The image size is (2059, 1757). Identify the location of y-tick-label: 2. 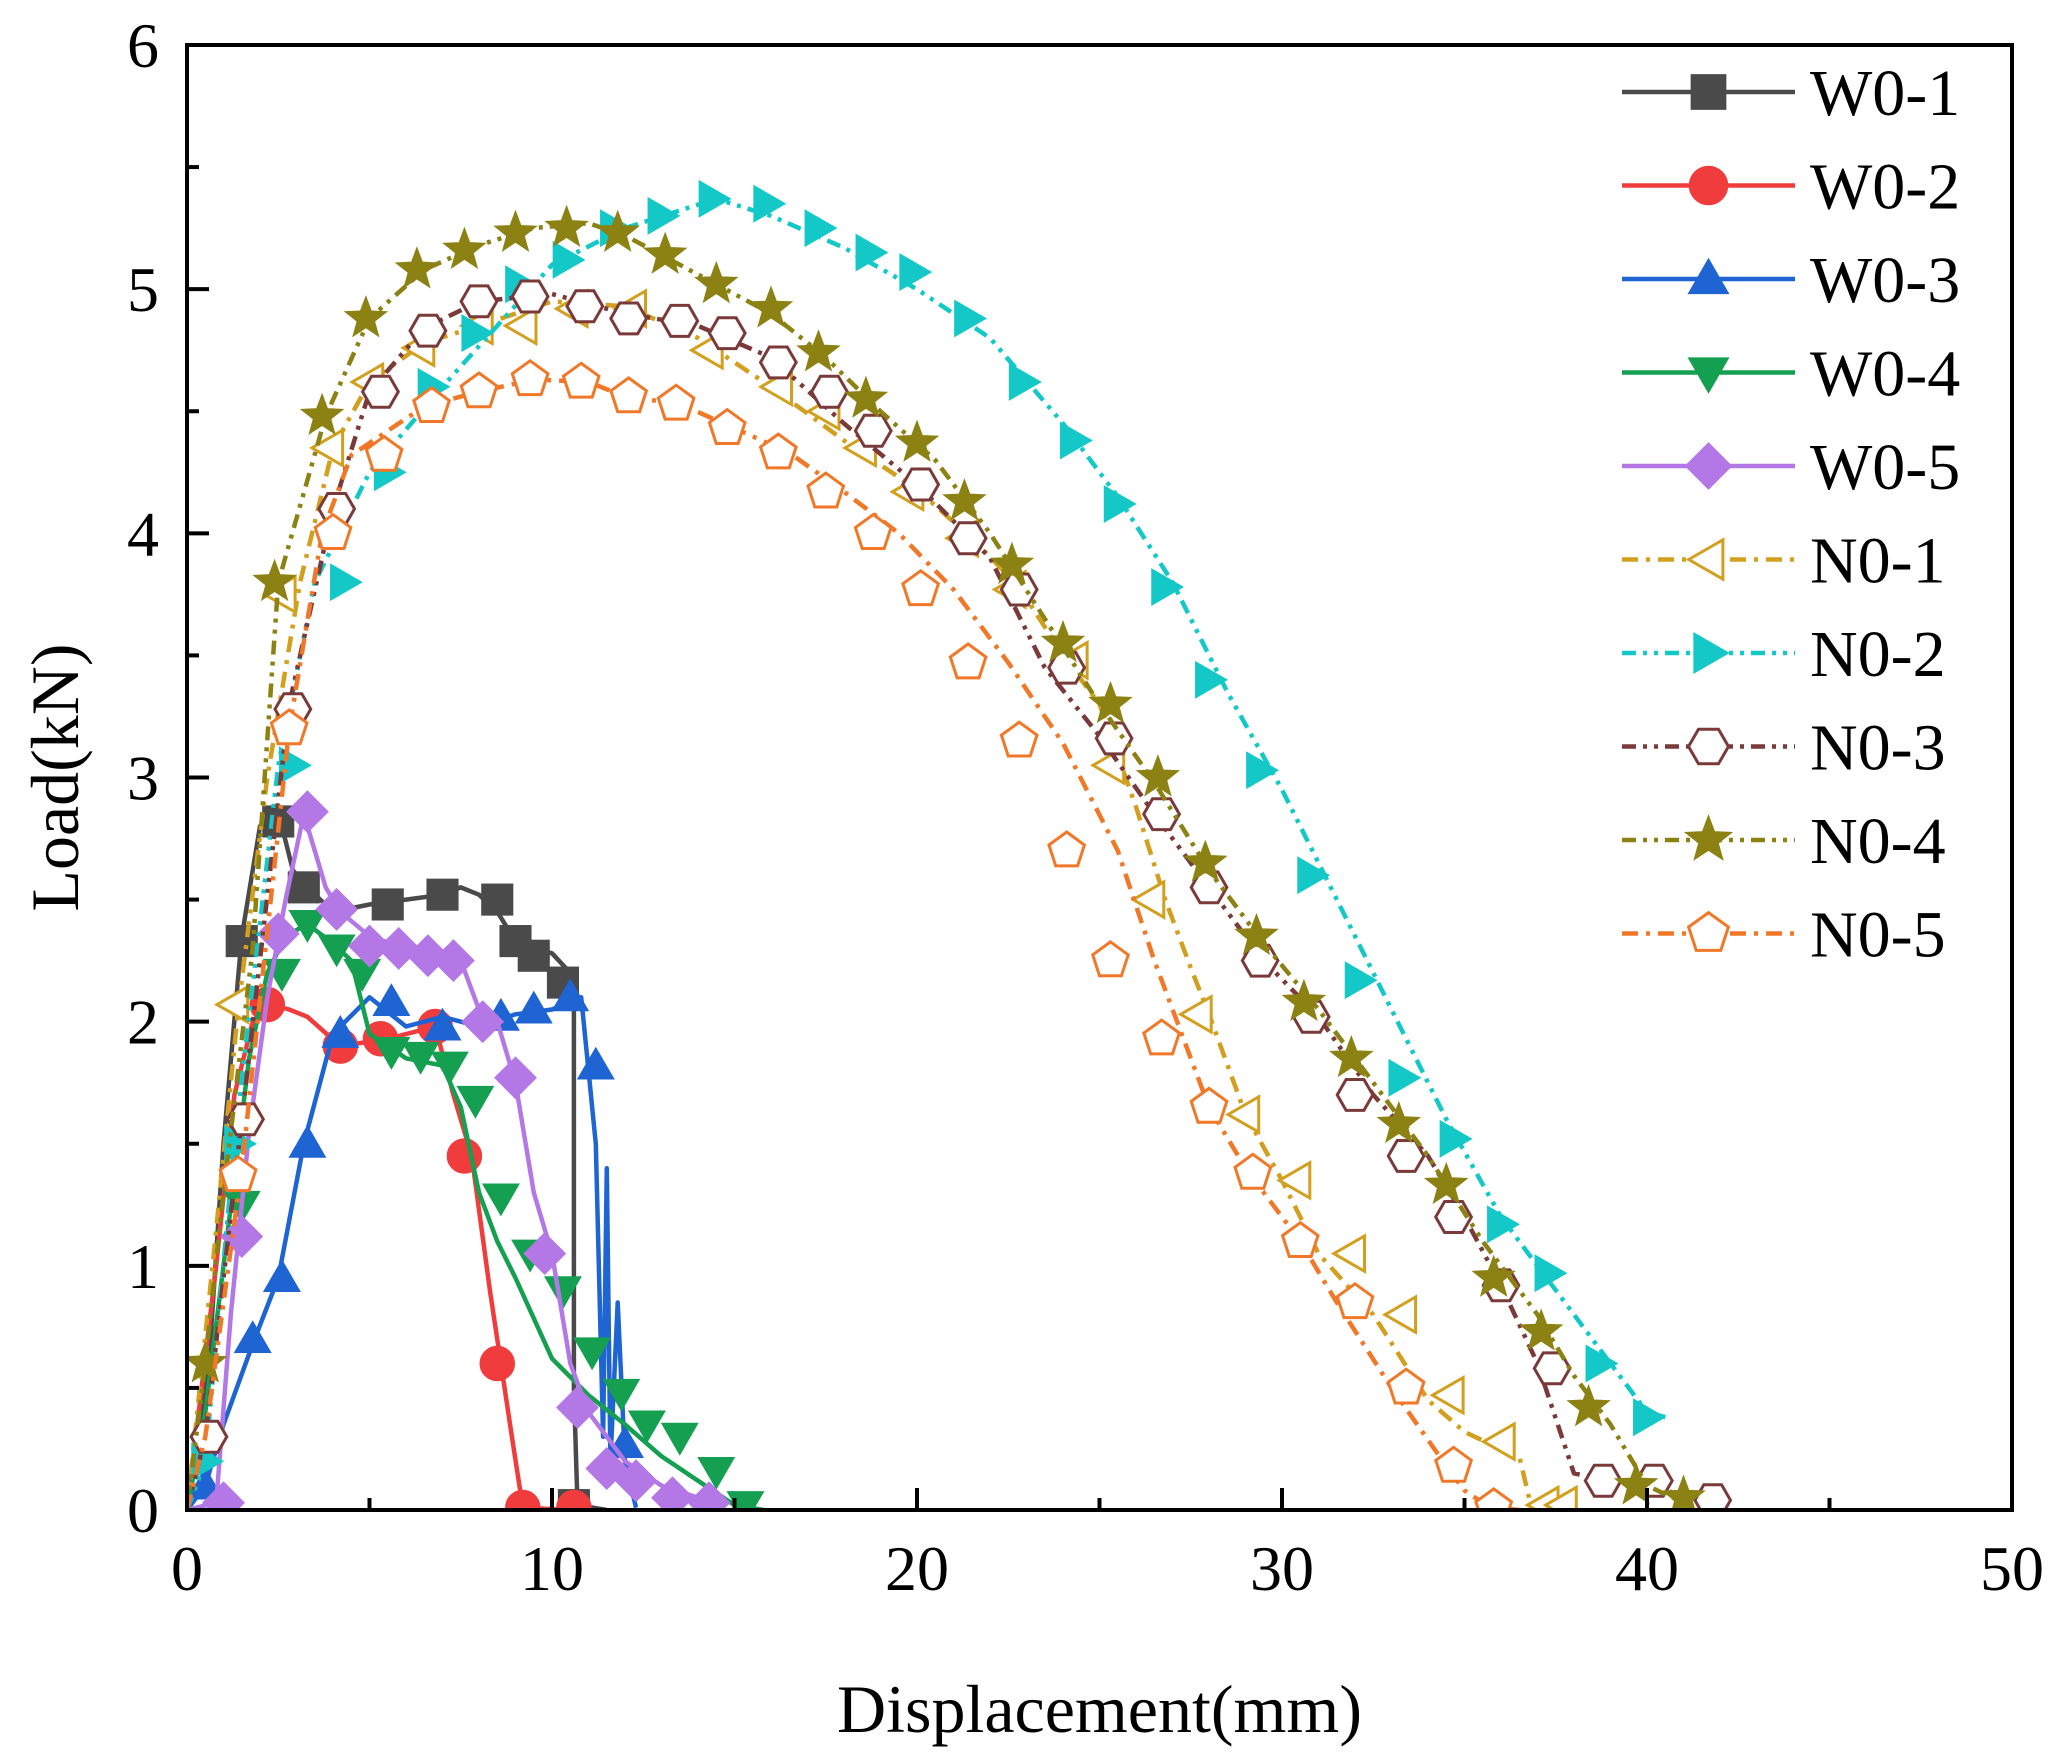
(143, 1022).